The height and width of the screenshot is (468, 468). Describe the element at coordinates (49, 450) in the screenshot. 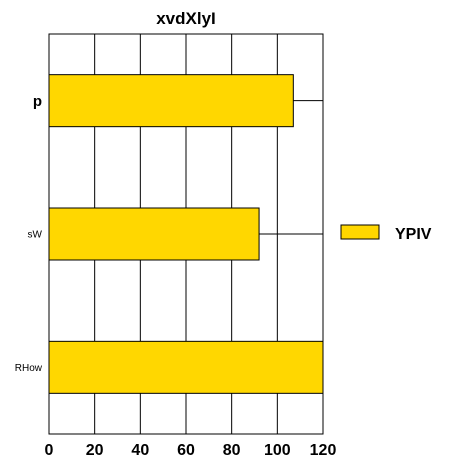

I see `x-tick-label: 0` at that location.